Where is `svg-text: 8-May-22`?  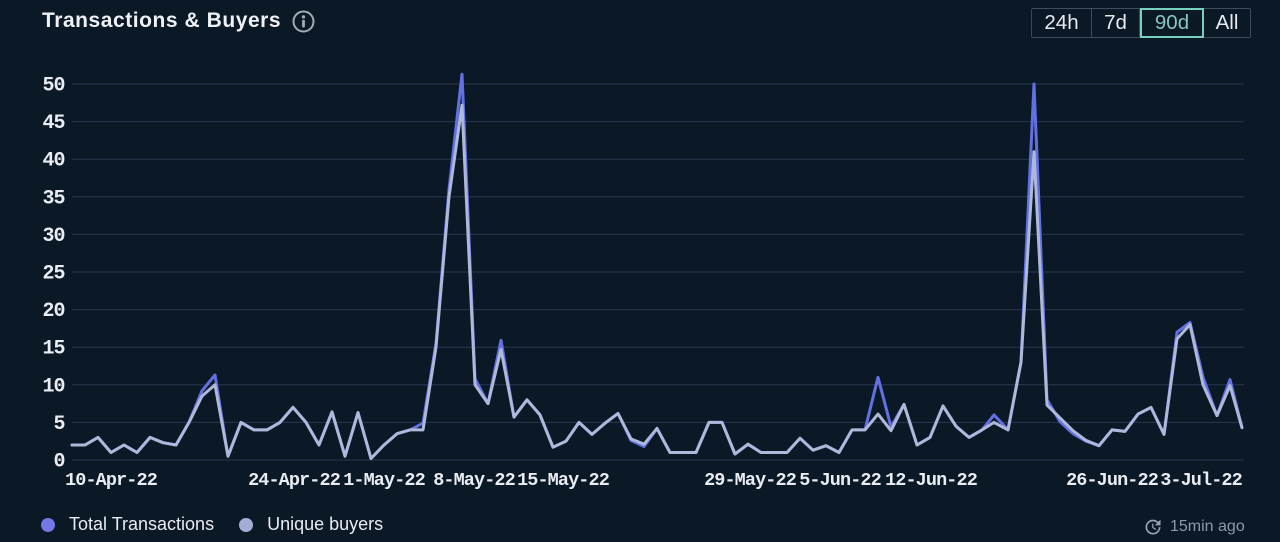 svg-text: 8-May-22 is located at coordinates (474, 480).